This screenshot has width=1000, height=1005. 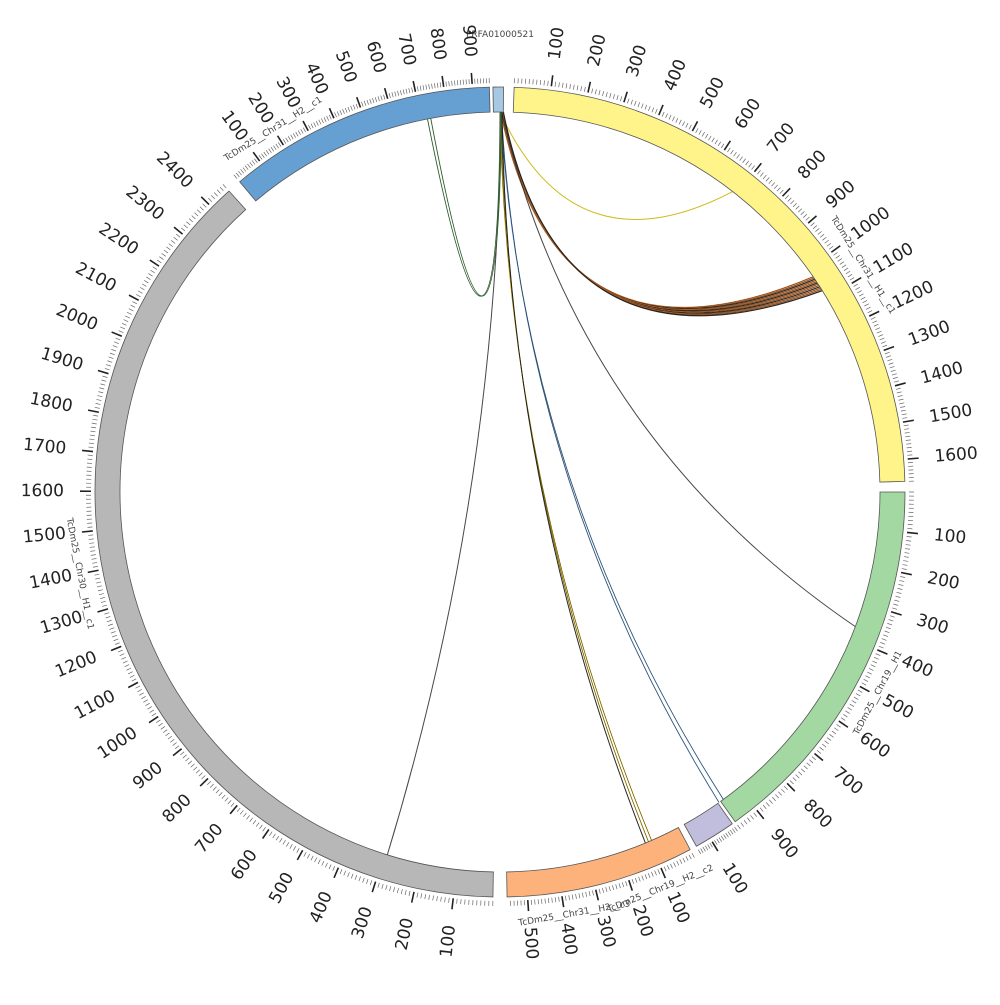 What do you see at coordinates (913, 295) in the screenshot?
I see `tick-label: 1200` at bounding box center [913, 295].